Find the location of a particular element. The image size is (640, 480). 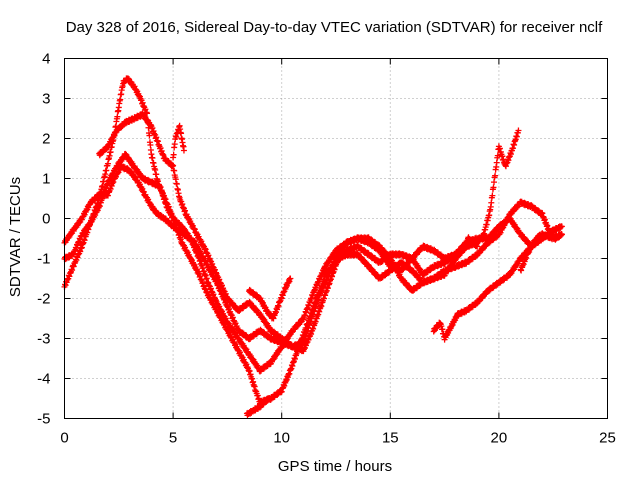

y-tick-label: 4 is located at coordinates (46, 59).